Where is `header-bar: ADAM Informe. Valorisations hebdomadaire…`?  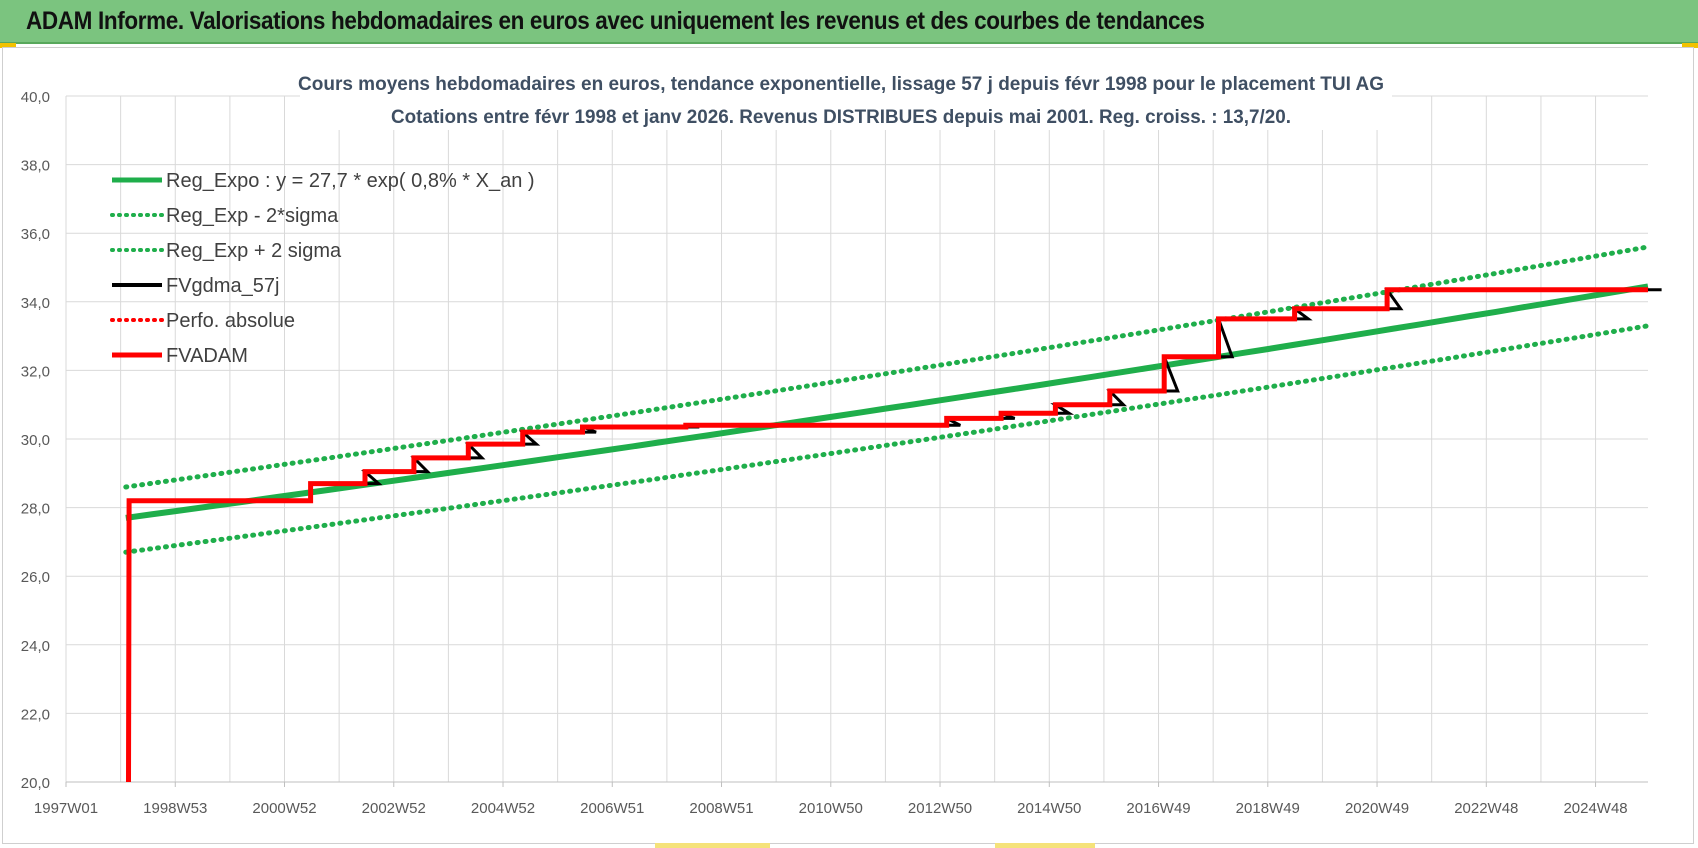 header-bar: ADAM Informe. Valorisations hebdomadaire… is located at coordinates (849, 22).